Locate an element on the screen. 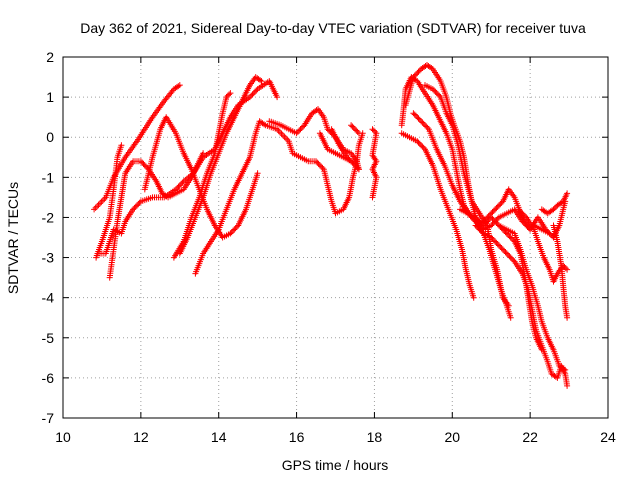 Image resolution: width=640 pixels, height=480 pixels. x-tick-label: 20 is located at coordinates (452, 437).